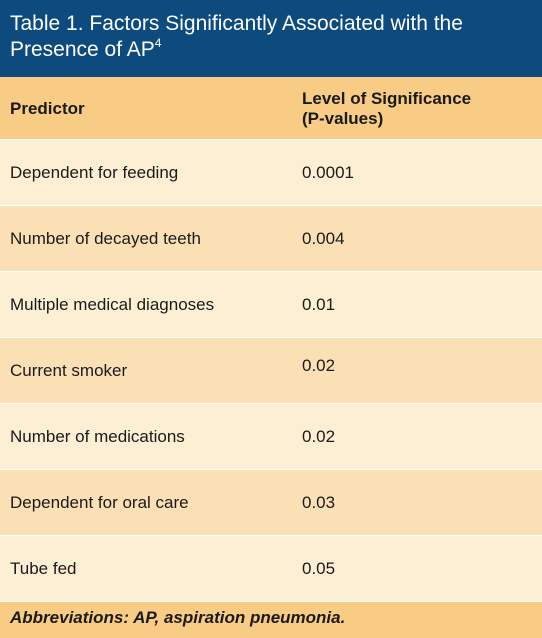 This screenshot has height=638, width=542. What do you see at coordinates (158, 43) in the screenshot?
I see `title-superscript: 4` at bounding box center [158, 43].